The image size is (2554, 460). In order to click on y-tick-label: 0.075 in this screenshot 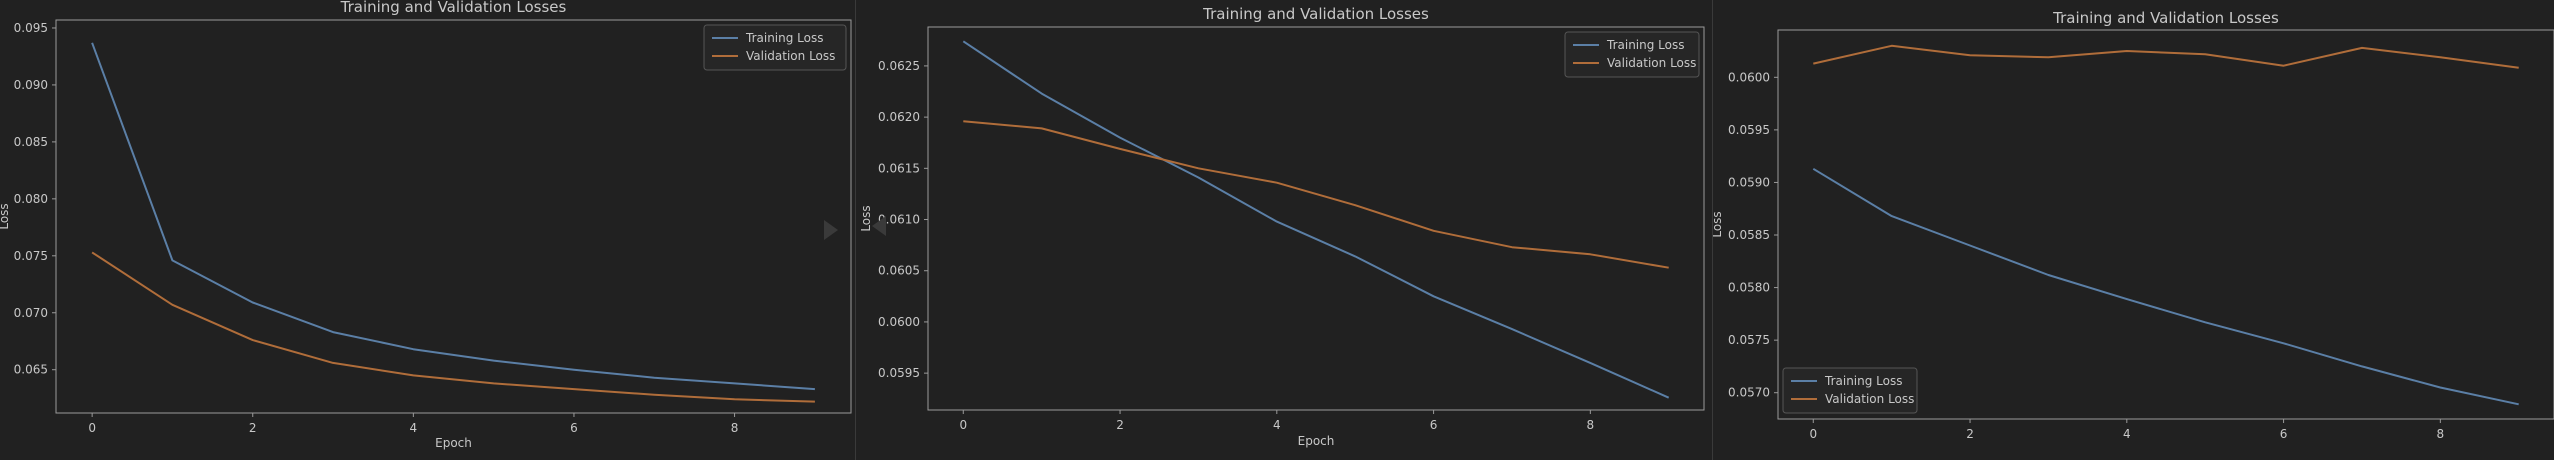, I will do `click(31, 256)`.